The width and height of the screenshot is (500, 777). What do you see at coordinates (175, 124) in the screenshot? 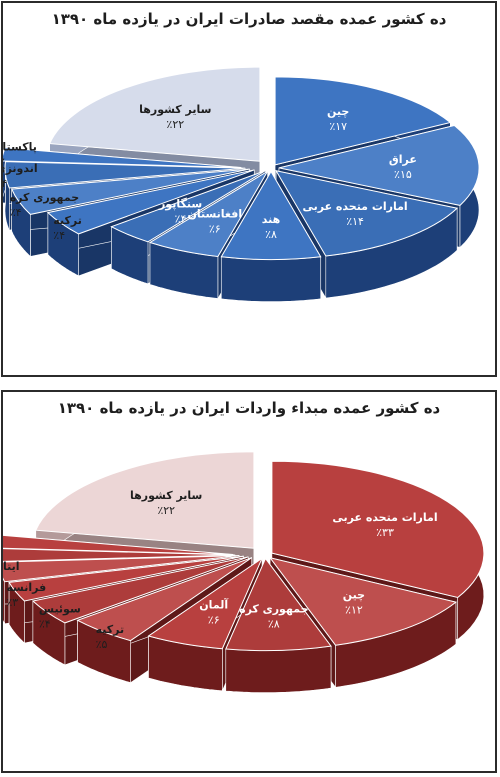
I see `export-slice-value: ٪۲۲` at bounding box center [175, 124].